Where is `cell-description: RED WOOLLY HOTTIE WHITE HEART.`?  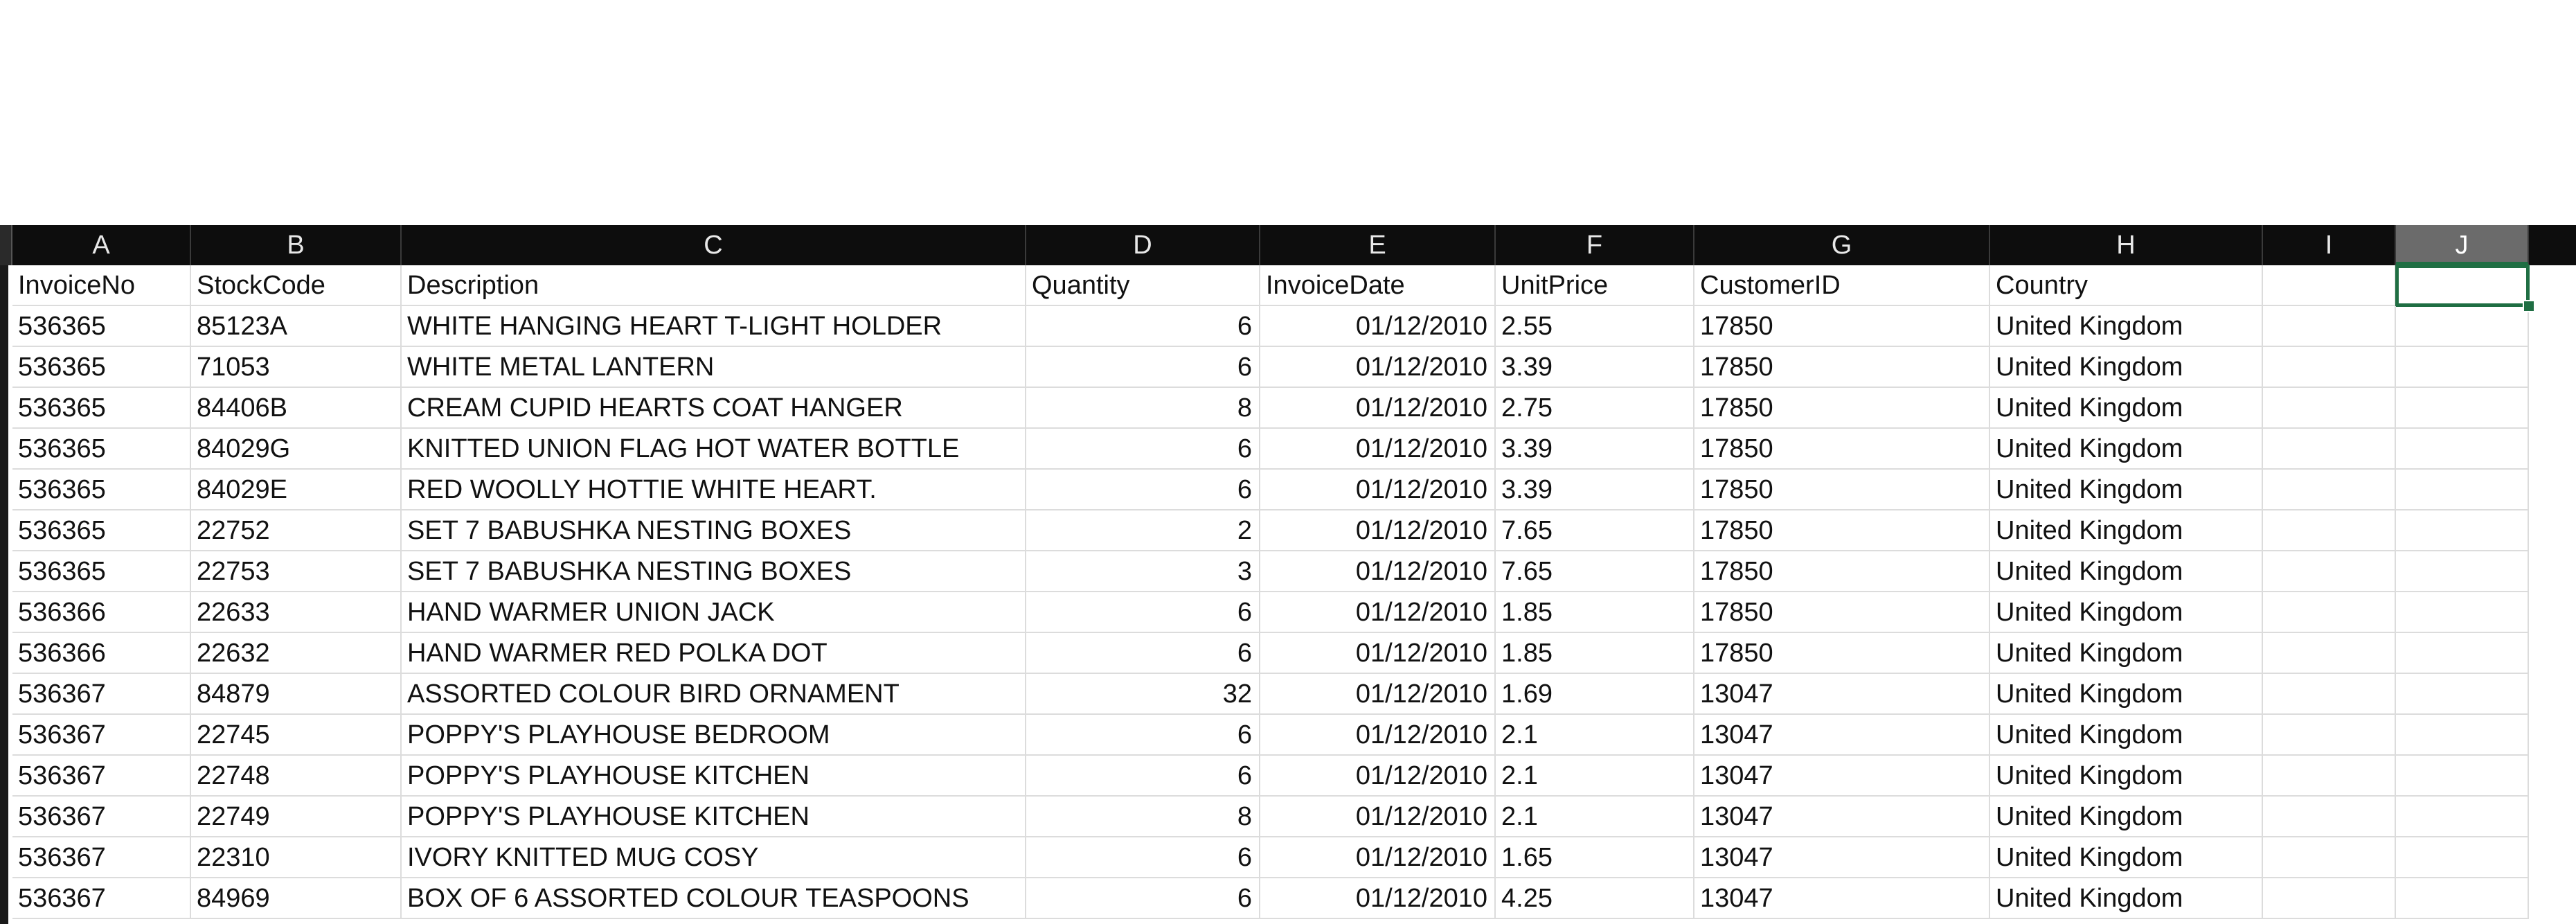 cell-description: RED WOOLLY HOTTIE WHITE HEART. is located at coordinates (714, 490).